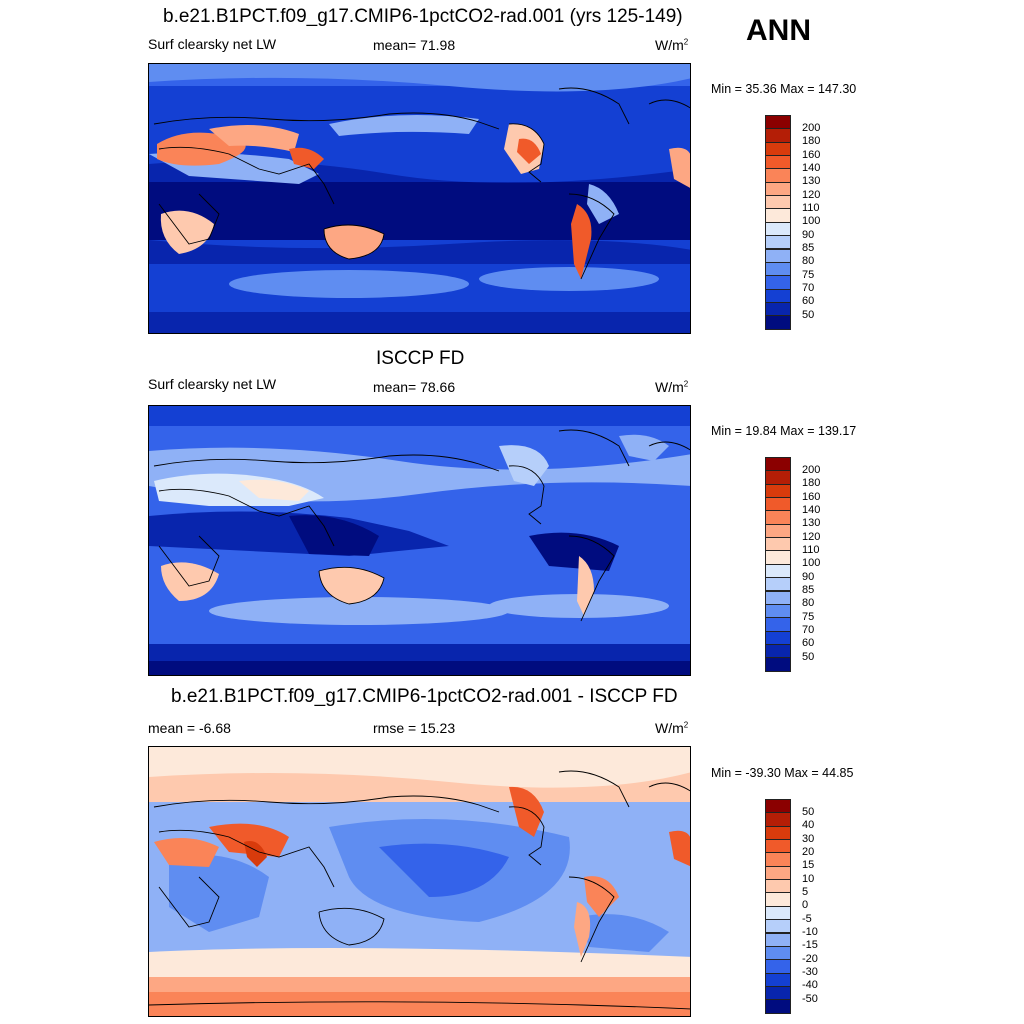 The width and height of the screenshot is (1024, 1024). I want to click on colorbar-3-tick-label: -20, so click(810, 958).